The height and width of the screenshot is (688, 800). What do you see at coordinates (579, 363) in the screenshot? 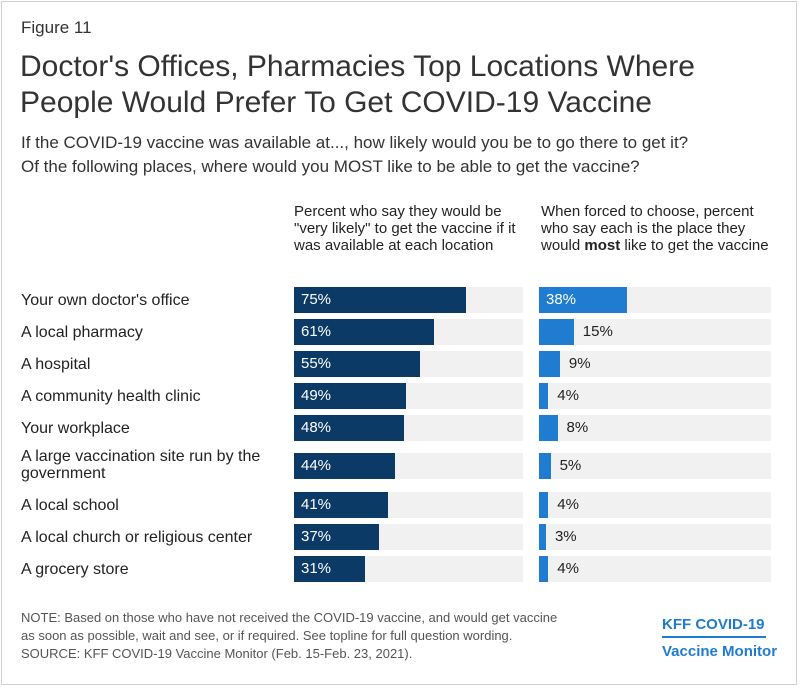
I see `series-2-value-label: 9%` at bounding box center [579, 363].